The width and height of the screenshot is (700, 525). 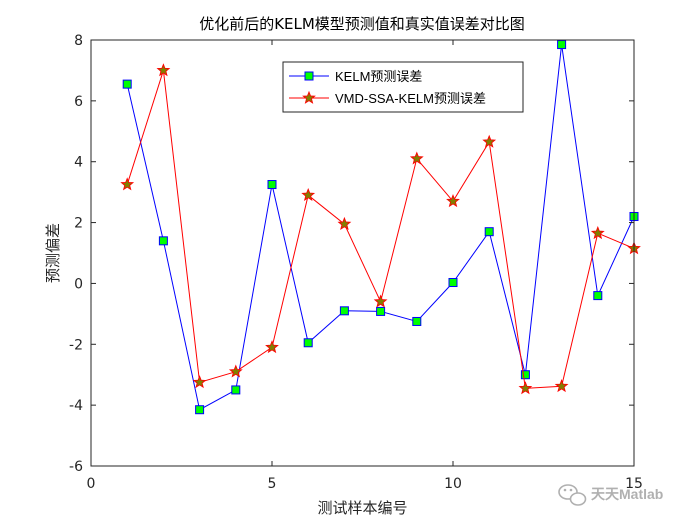 What do you see at coordinates (627, 494) in the screenshot?
I see `watermark-text: 天天Matlab` at bounding box center [627, 494].